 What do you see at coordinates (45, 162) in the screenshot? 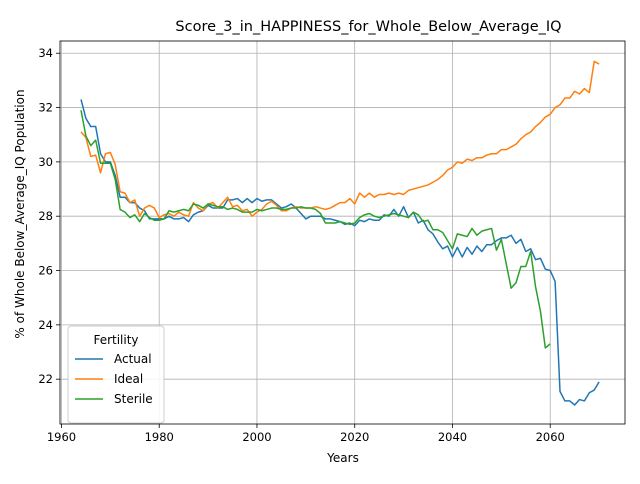
I see `y-tick-label: 30` at bounding box center [45, 162].